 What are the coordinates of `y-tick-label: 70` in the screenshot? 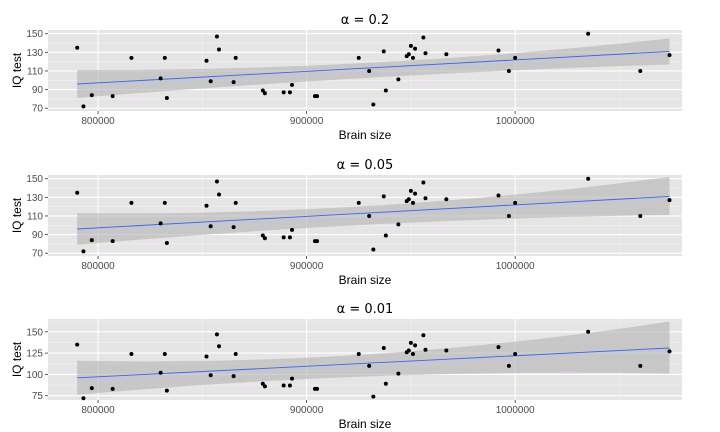 It's located at (38, 254).